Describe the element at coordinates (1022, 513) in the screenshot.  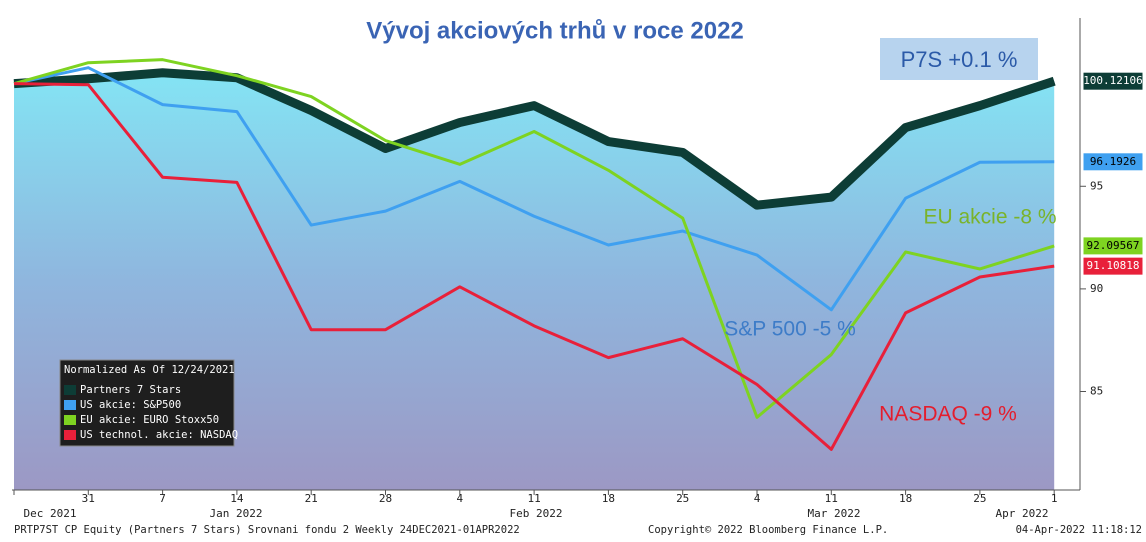
I see `month-label: Apr 2022` at that location.